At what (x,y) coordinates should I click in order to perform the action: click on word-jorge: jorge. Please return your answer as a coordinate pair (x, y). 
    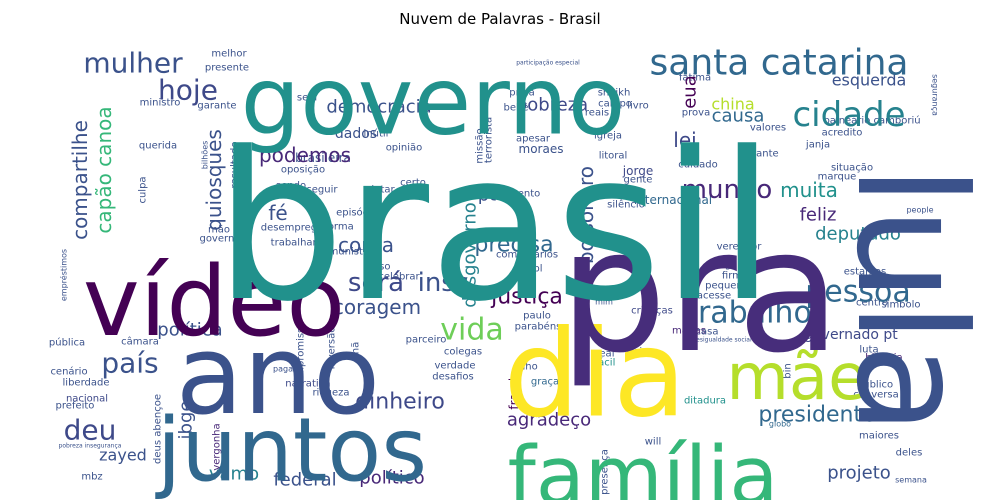
    Looking at the image, I should click on (637, 171).